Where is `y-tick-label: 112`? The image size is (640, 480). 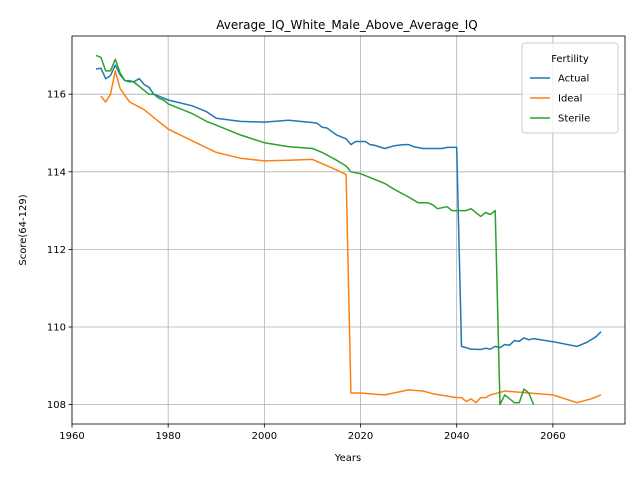 y-tick-label: 112 is located at coordinates (56, 250).